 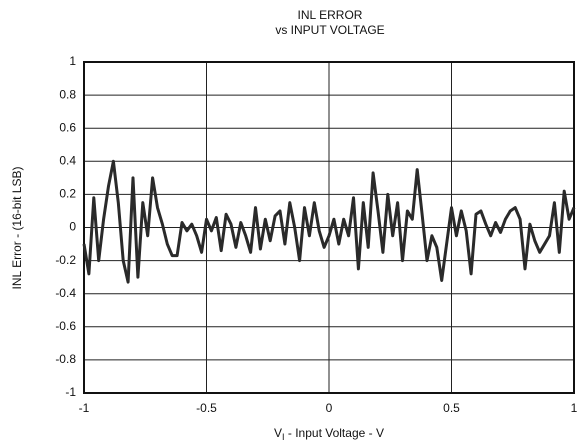 I want to click on y-axis-label: INL Error - (16-bit LSB), so click(x=17, y=228).